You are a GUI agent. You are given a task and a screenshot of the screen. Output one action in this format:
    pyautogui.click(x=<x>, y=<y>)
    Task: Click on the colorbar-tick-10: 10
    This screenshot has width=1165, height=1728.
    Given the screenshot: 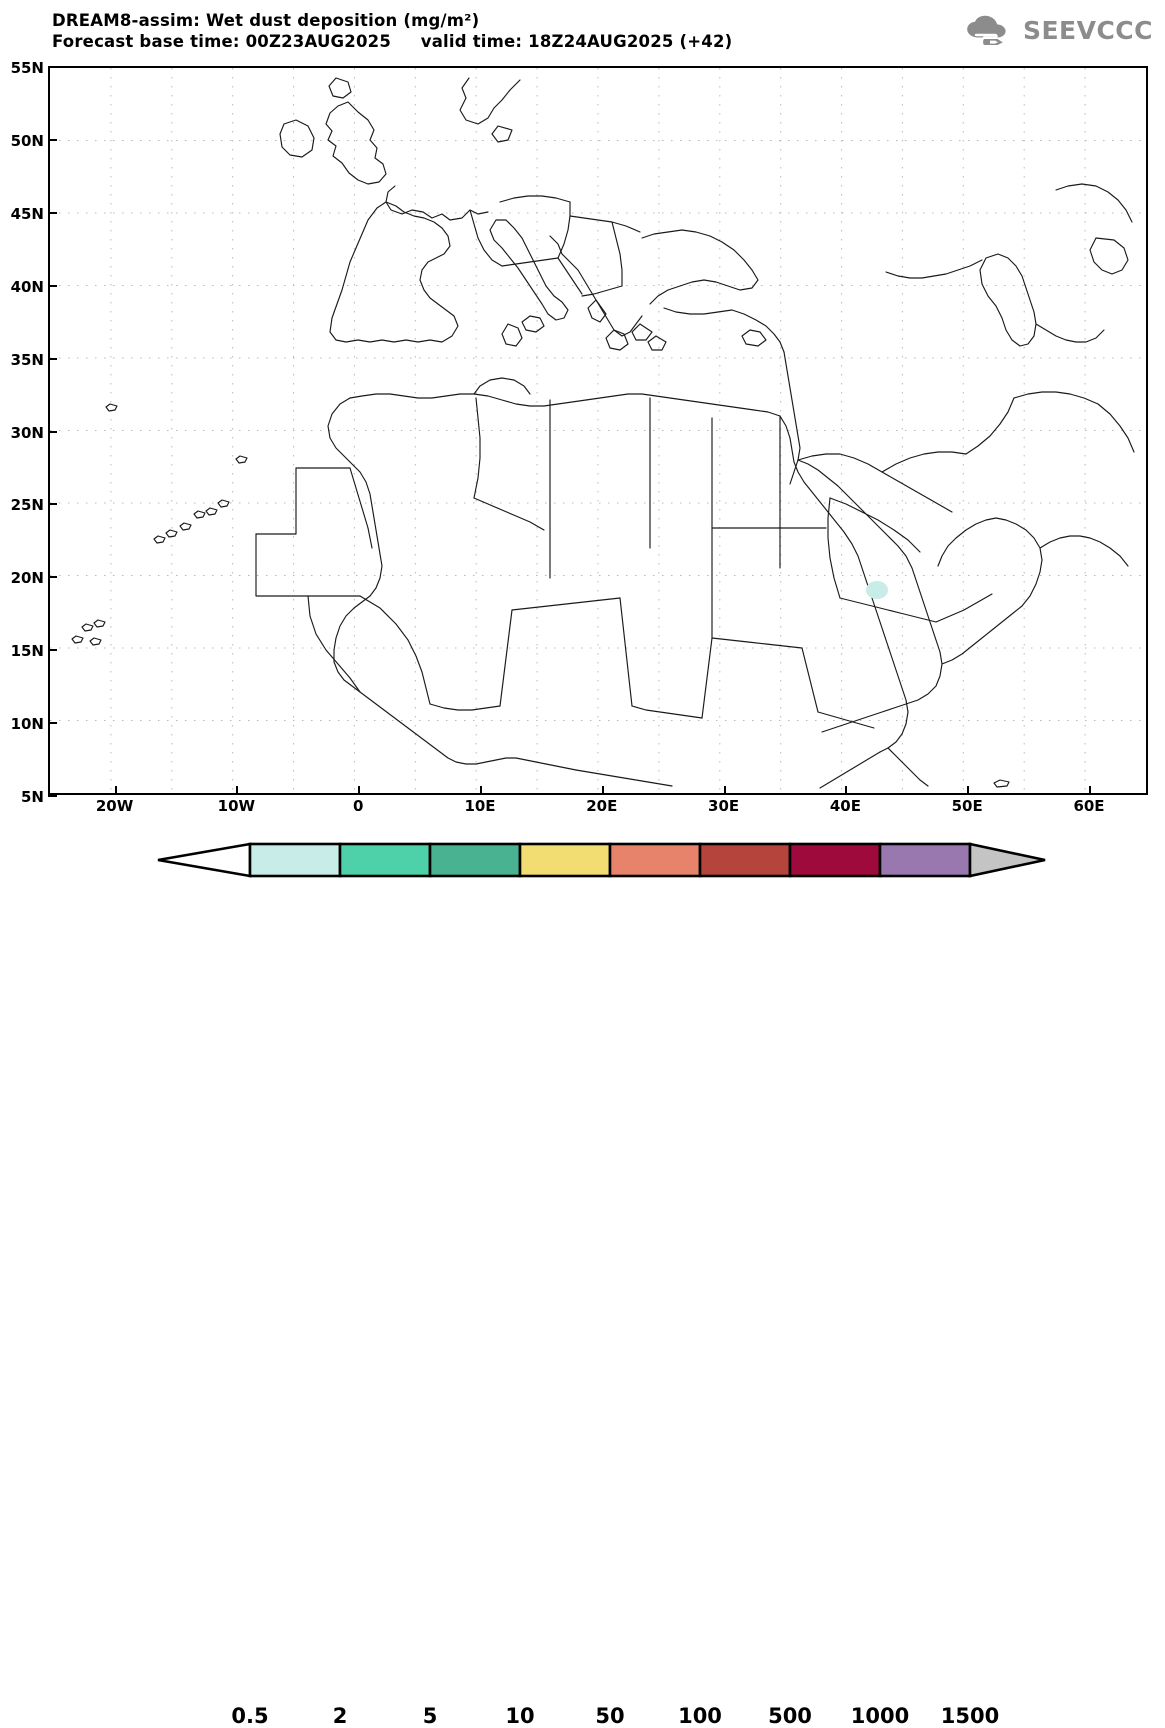 What is the action you would take?
    pyautogui.click(x=520, y=1716)
    